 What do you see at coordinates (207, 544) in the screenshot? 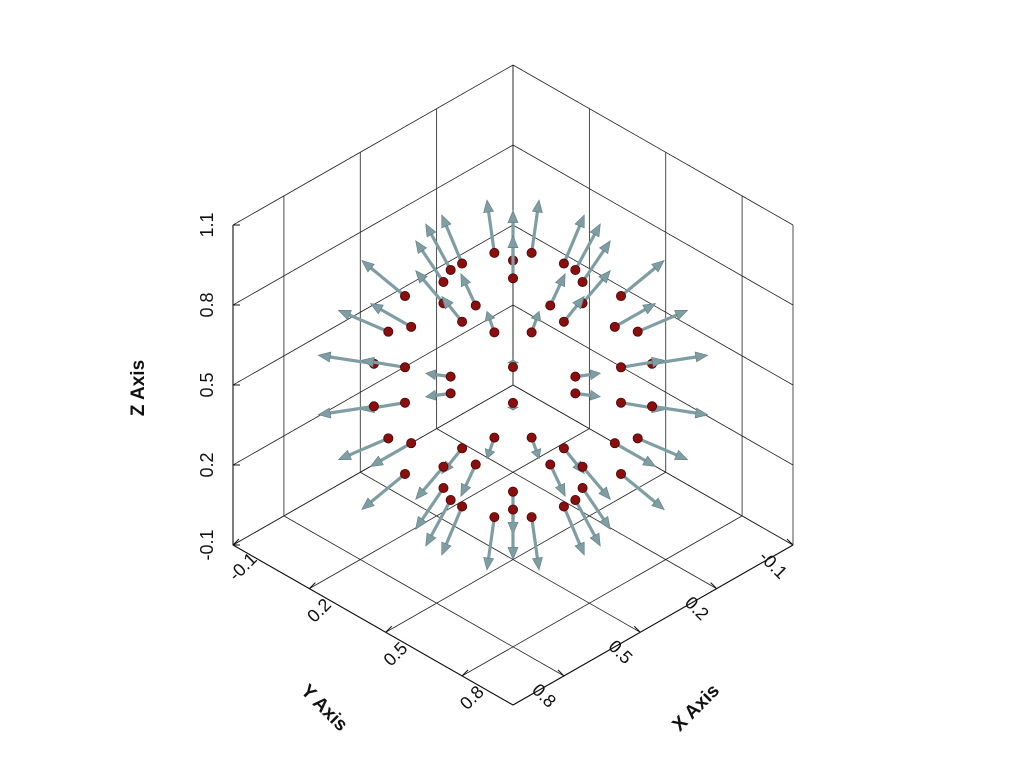
I see `z-tick-label: -0.1` at bounding box center [207, 544].